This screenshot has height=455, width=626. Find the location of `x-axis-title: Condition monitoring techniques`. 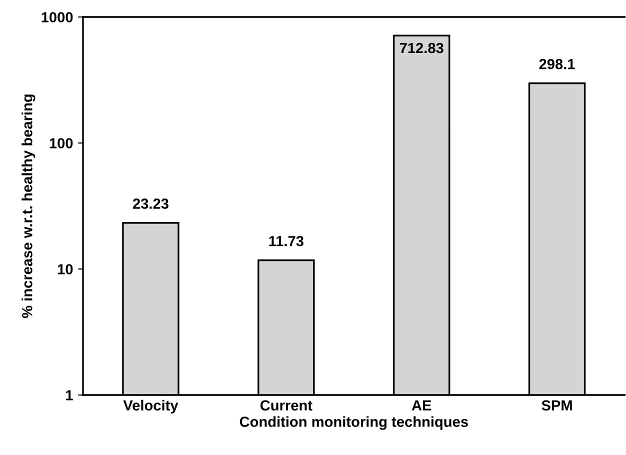

x-axis-title: Condition monitoring techniques is located at coordinates (354, 423).